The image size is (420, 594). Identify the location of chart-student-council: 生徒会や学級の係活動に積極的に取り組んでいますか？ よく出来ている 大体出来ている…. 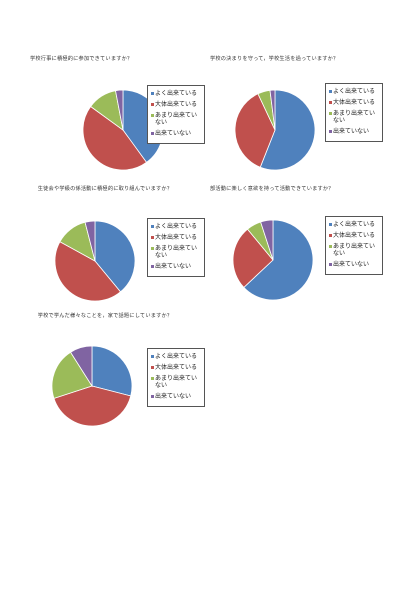
(127, 250).